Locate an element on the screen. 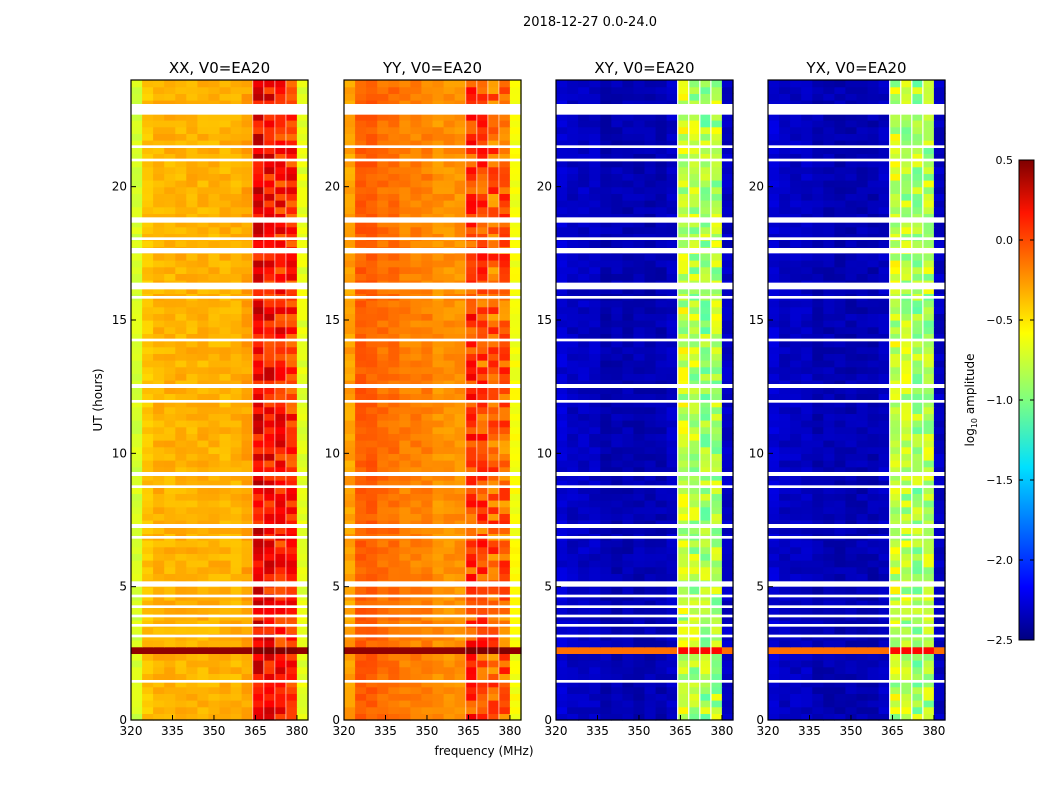 This screenshot has width=1050, height=804. y-tick-label: 15 is located at coordinates (119, 320).